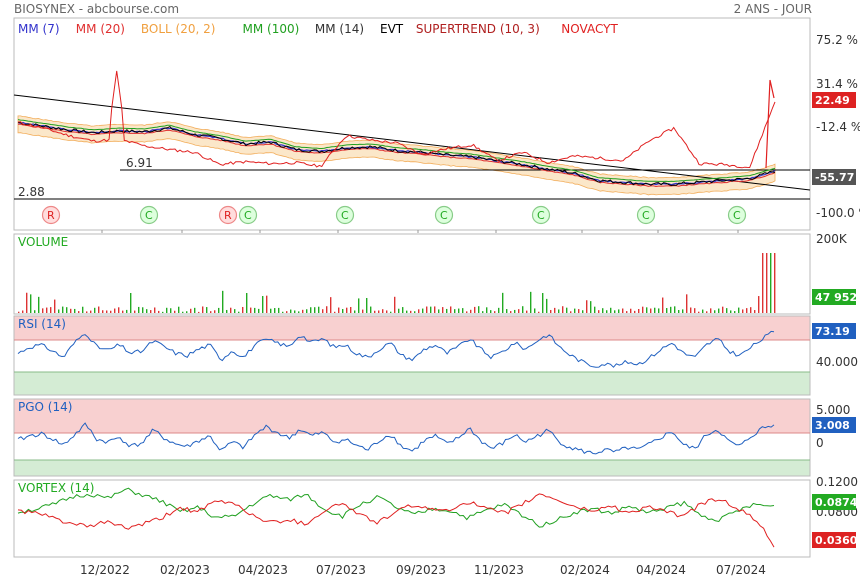 Image resolution: width=860 pixels, height=580 pixels. What do you see at coordinates (444, 215) in the screenshot?
I see `signal-label-5: C` at bounding box center [444, 215].